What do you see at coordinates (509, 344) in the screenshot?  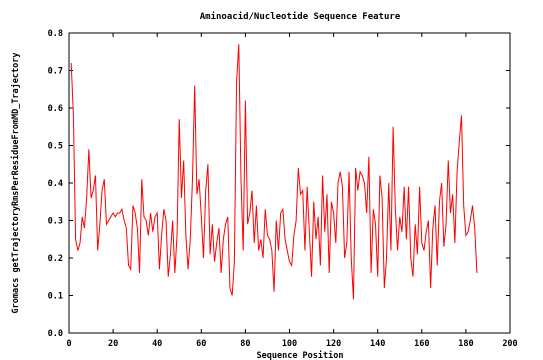 I see `x-tick-label: 200` at bounding box center [509, 344].